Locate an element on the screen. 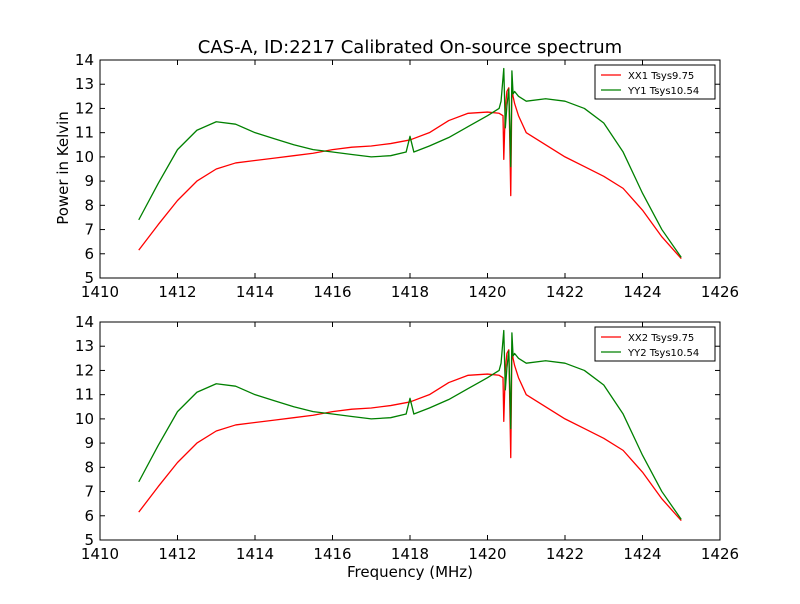  legend-label-2: YY1 Tsys10.54 is located at coordinates (663, 91).